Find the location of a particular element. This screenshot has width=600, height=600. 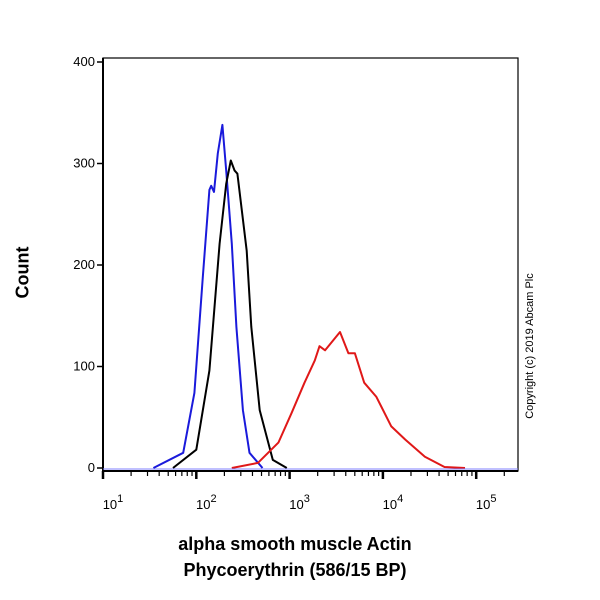

histogram-series-black is located at coordinates (230, 314).